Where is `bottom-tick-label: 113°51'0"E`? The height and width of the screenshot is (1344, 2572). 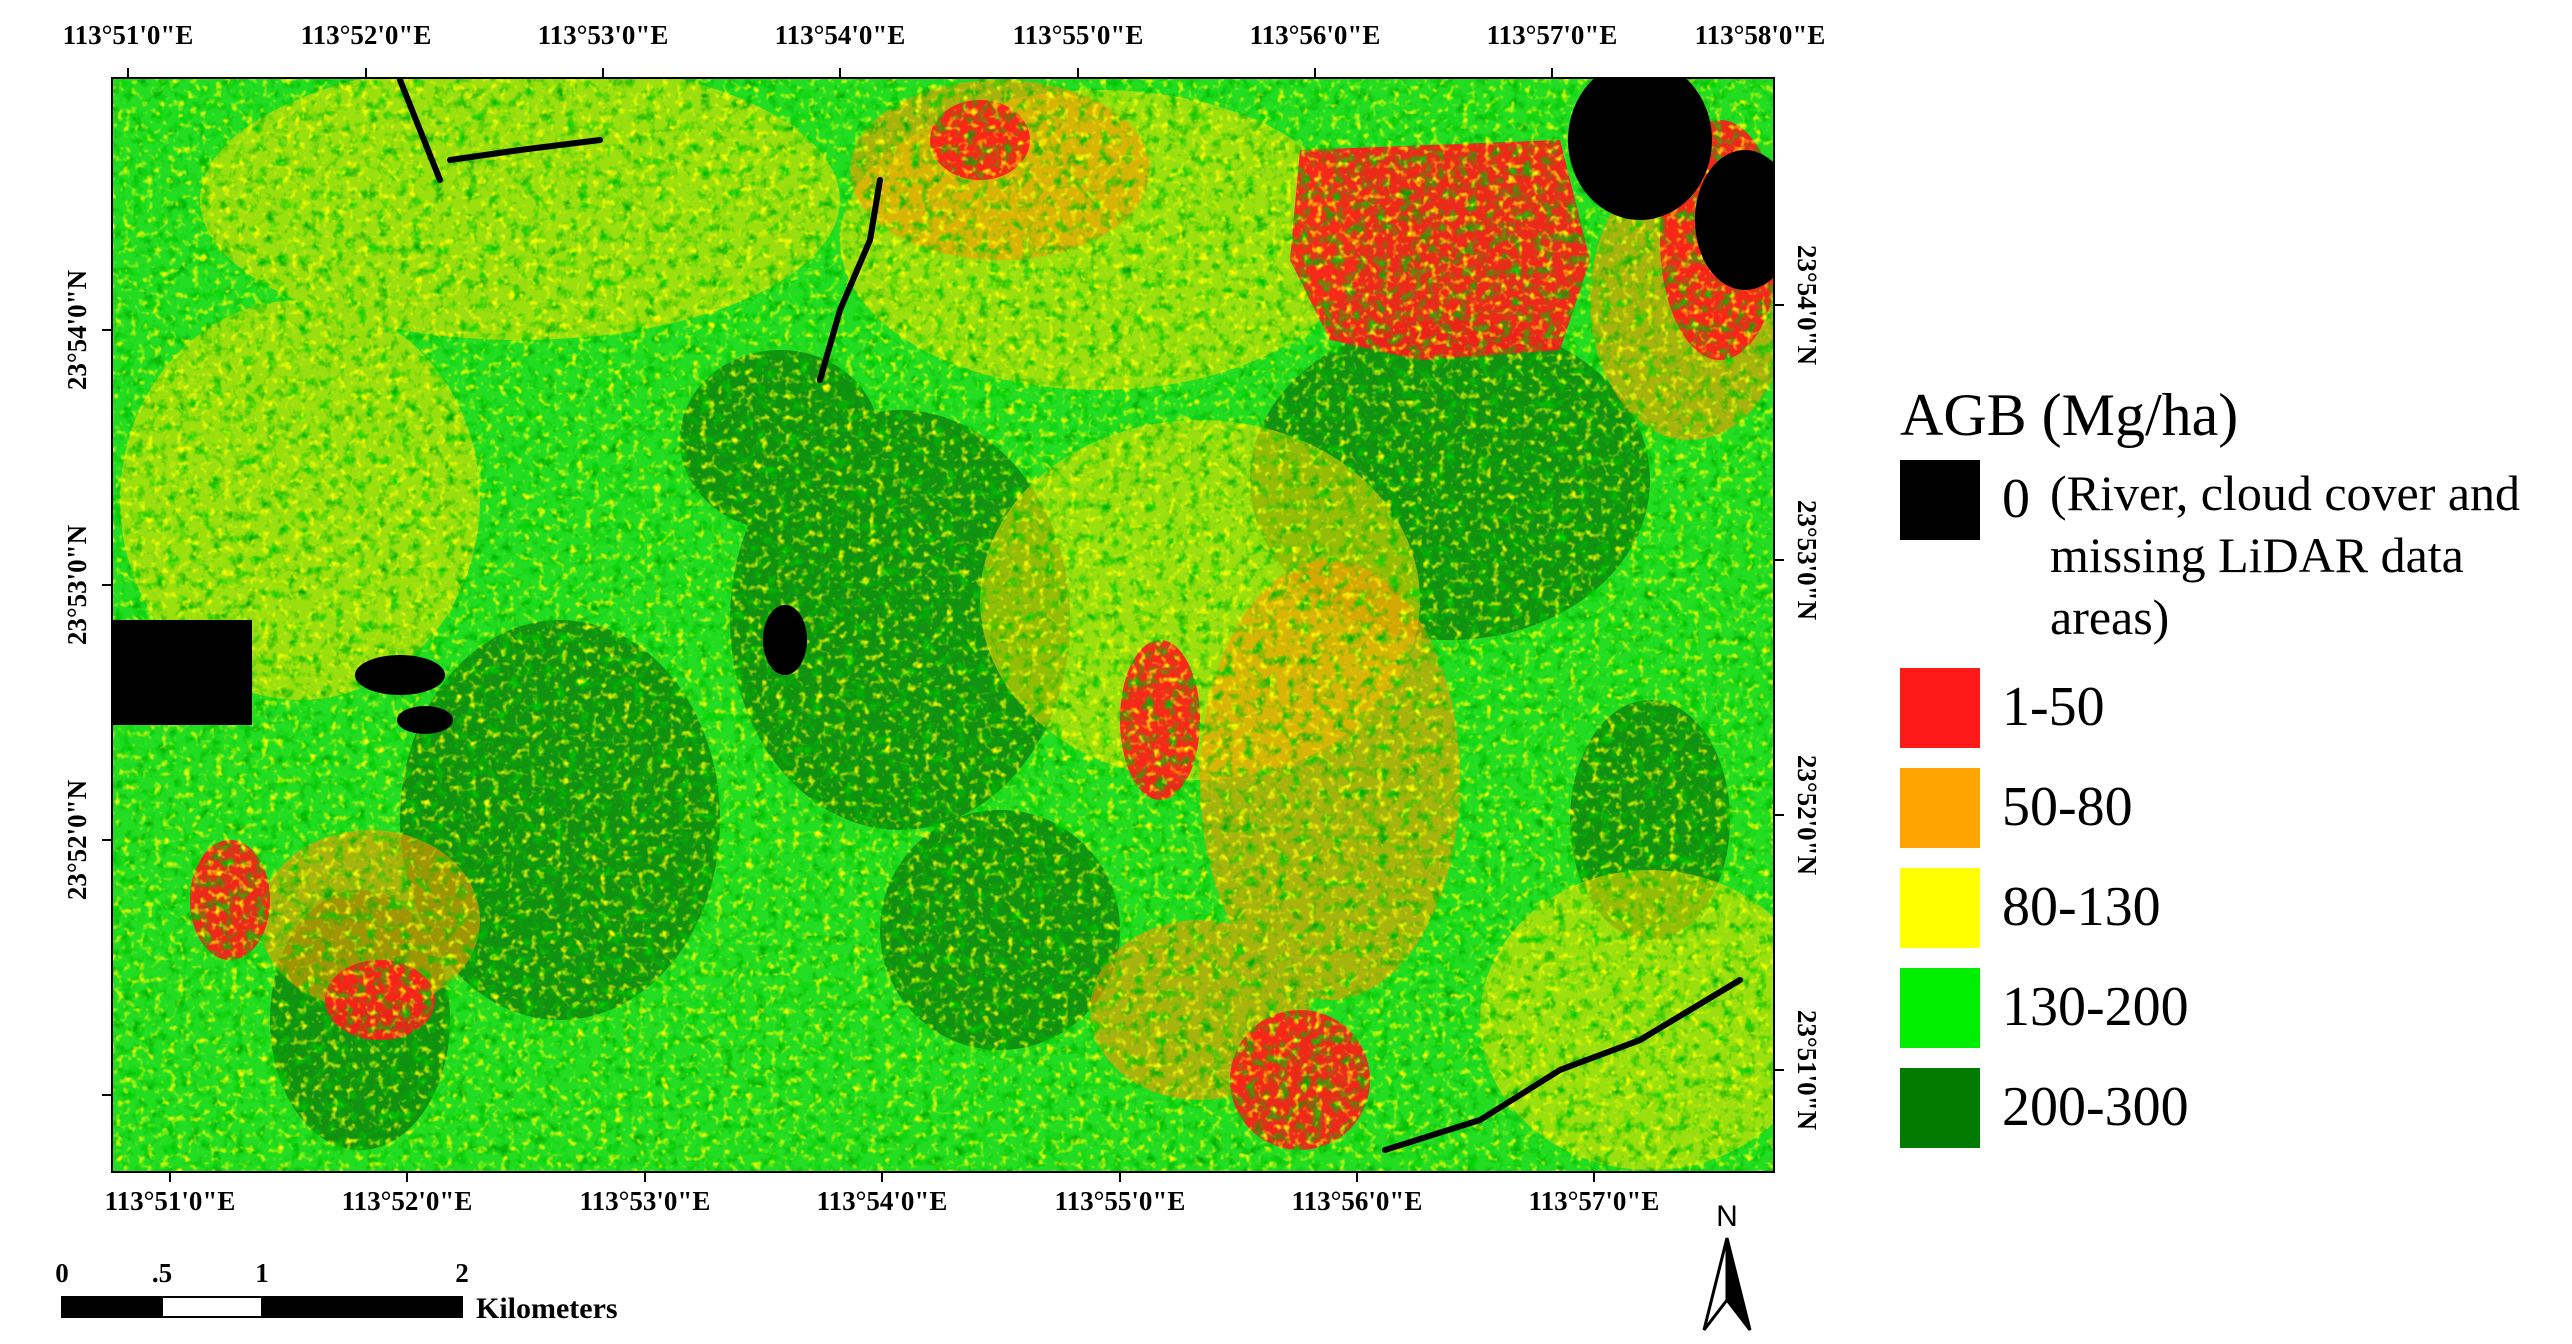
bottom-tick-label: 113°51'0"E is located at coordinates (170, 1201).